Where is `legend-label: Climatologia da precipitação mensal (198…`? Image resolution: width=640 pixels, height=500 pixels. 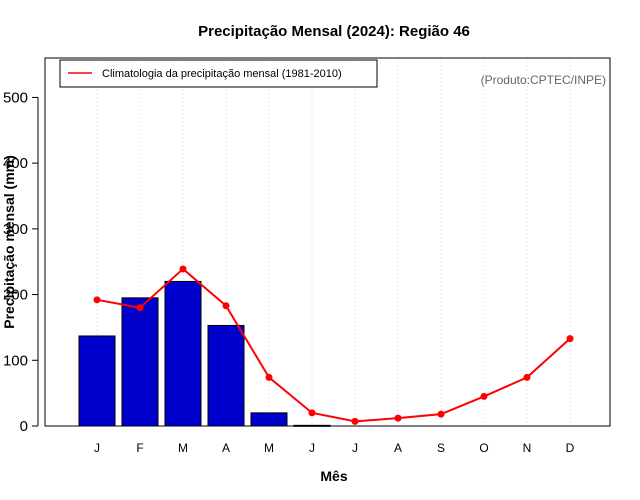 legend-label: Climatologia da precipitação mensal (198… is located at coordinates (222, 74).